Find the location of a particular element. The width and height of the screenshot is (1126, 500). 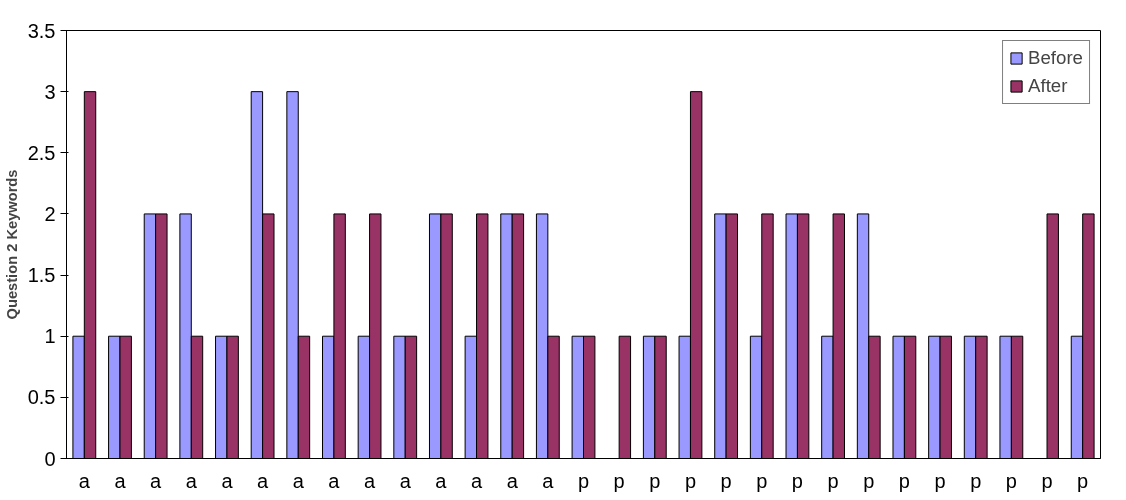

legend-label: Before is located at coordinates (1055, 58).